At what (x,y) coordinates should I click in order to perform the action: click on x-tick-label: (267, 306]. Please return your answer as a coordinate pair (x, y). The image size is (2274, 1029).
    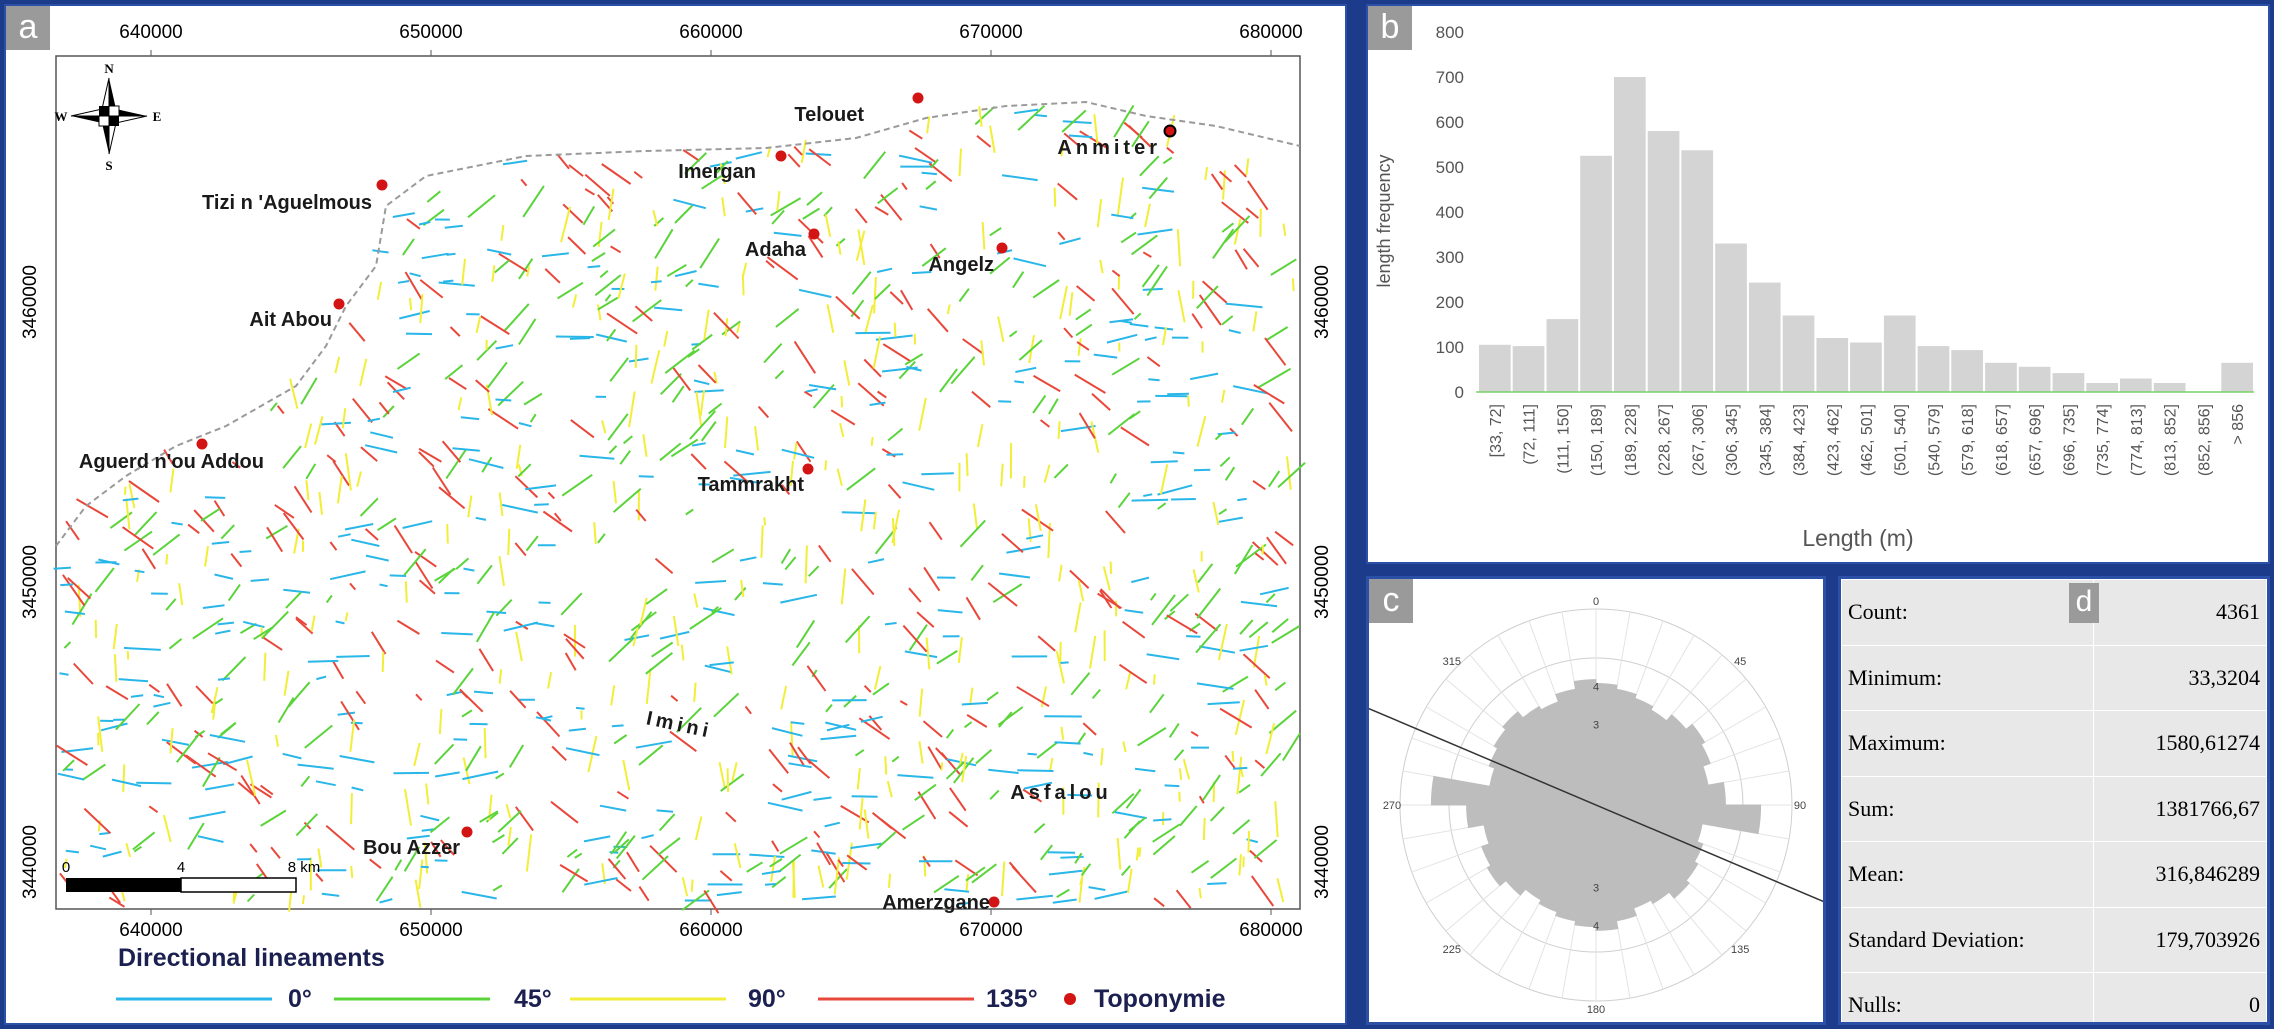
    Looking at the image, I should click on (1698, 440).